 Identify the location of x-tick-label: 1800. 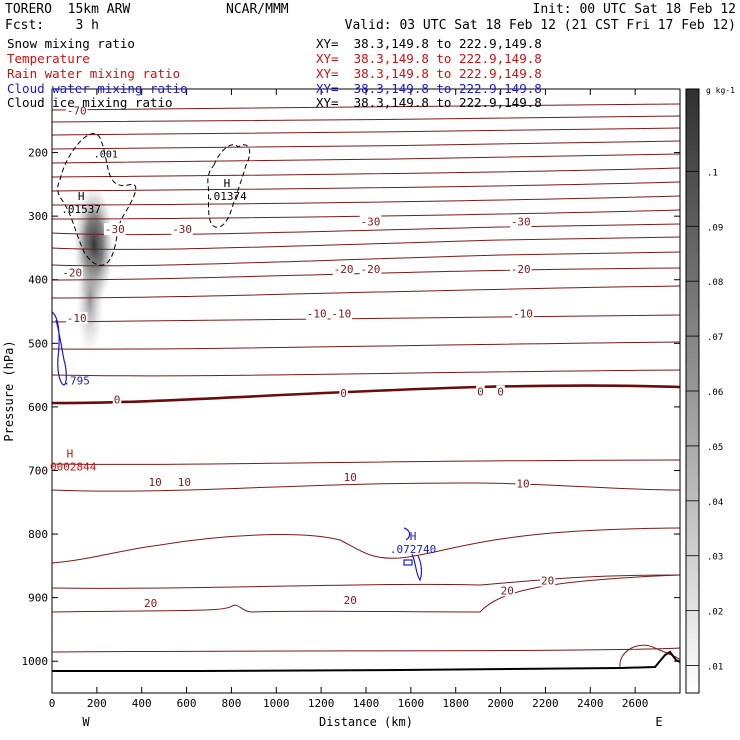
(455, 703).